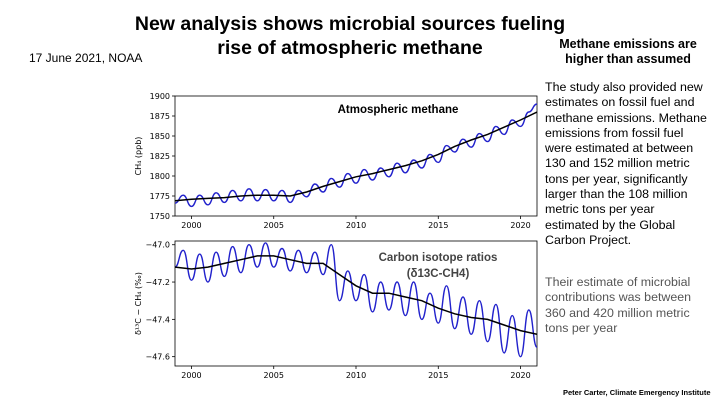  Describe the element at coordinates (138, 156) in the screenshot. I see `y-axis-label: CH₄ (ppb)` at that location.